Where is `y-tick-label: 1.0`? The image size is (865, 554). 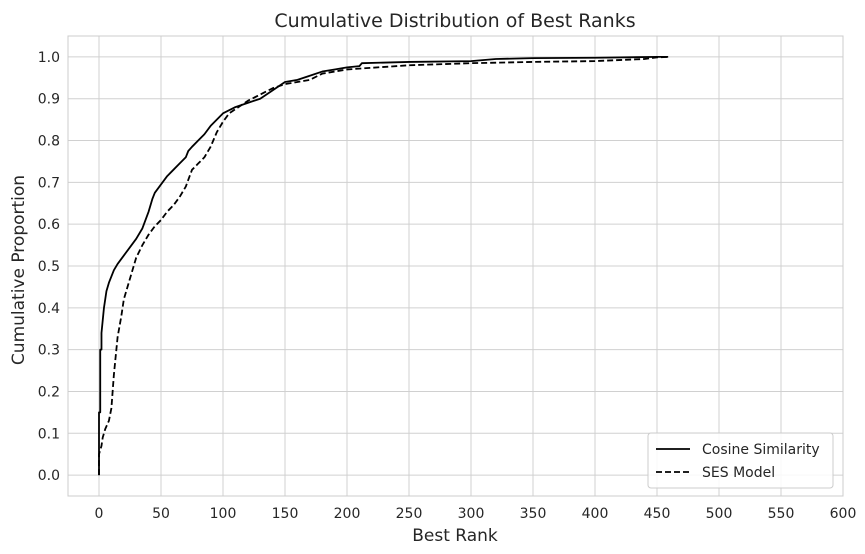 y-tick-label: 1.0 is located at coordinates (49, 58).